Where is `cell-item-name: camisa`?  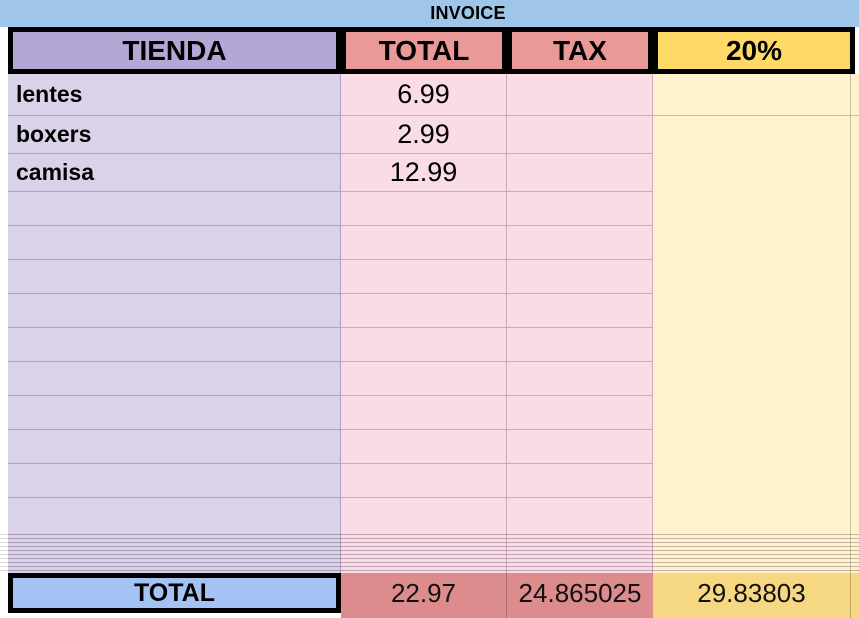
cell-item-name: camisa is located at coordinates (174, 173).